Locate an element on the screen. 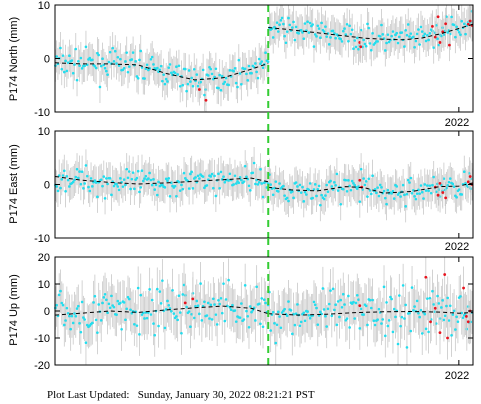  up-ylabel: P174 Up (mm) is located at coordinates (14, 310).